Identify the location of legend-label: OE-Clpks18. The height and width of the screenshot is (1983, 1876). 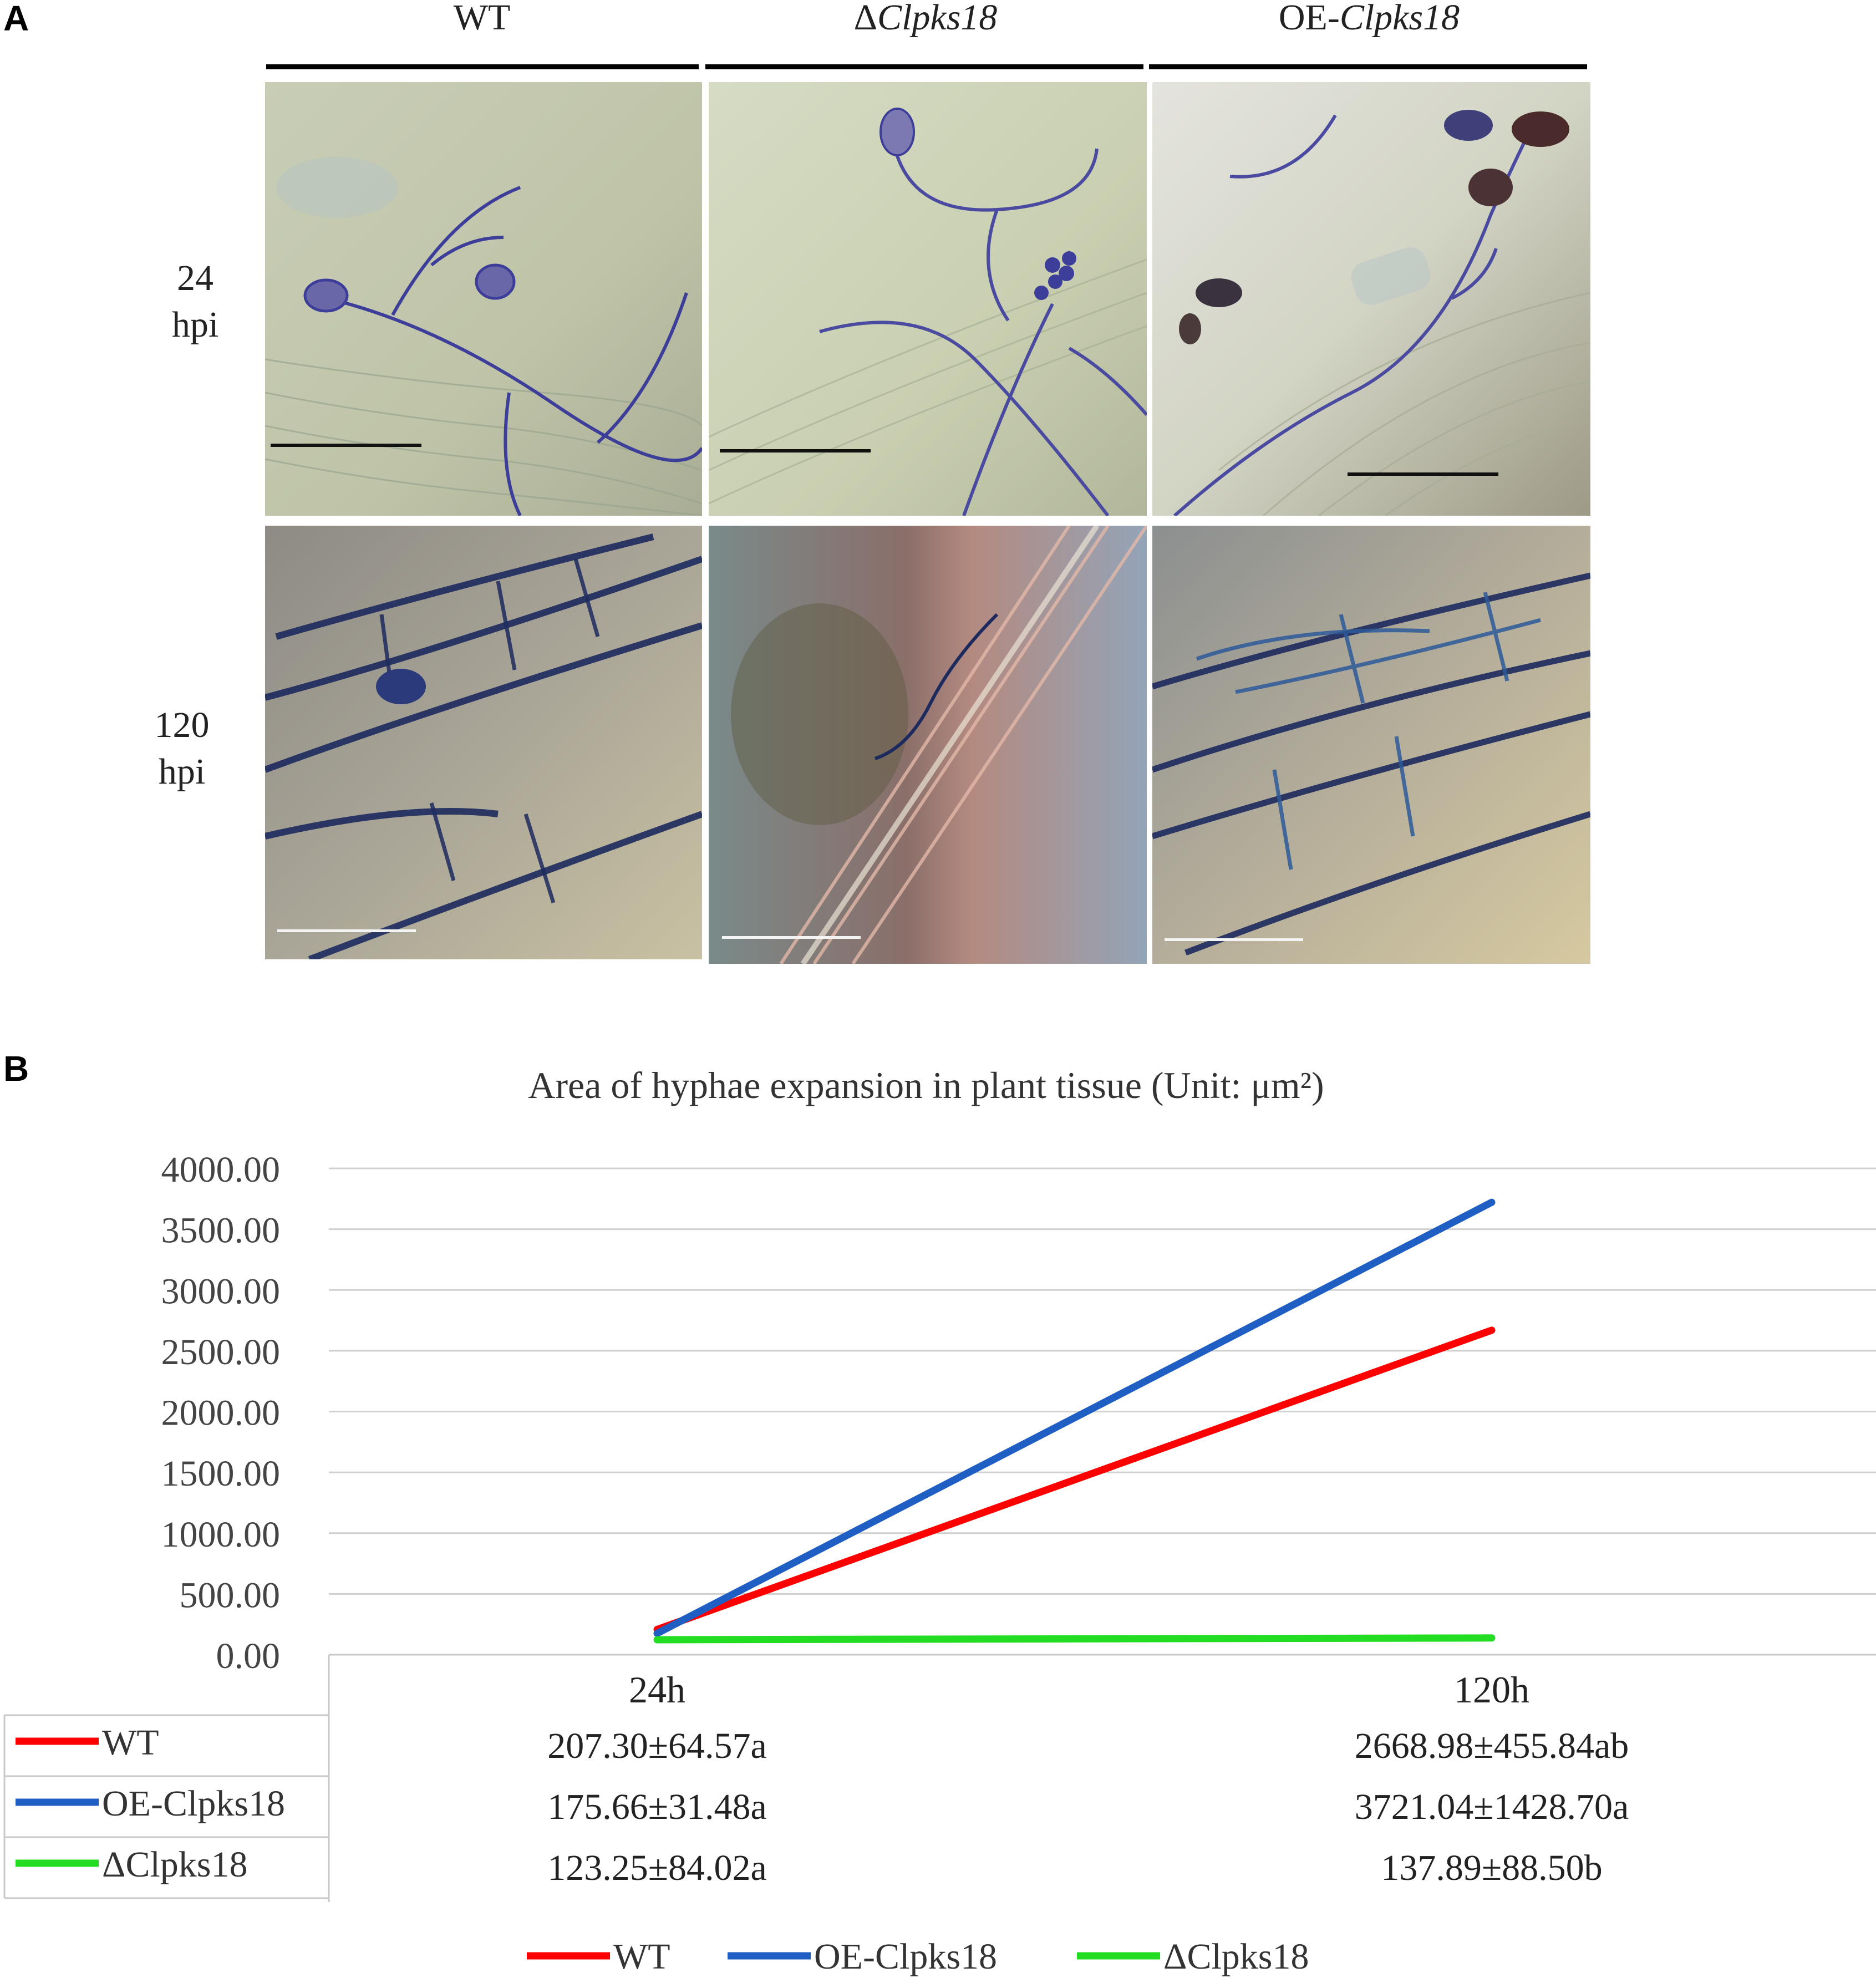
(905, 1957).